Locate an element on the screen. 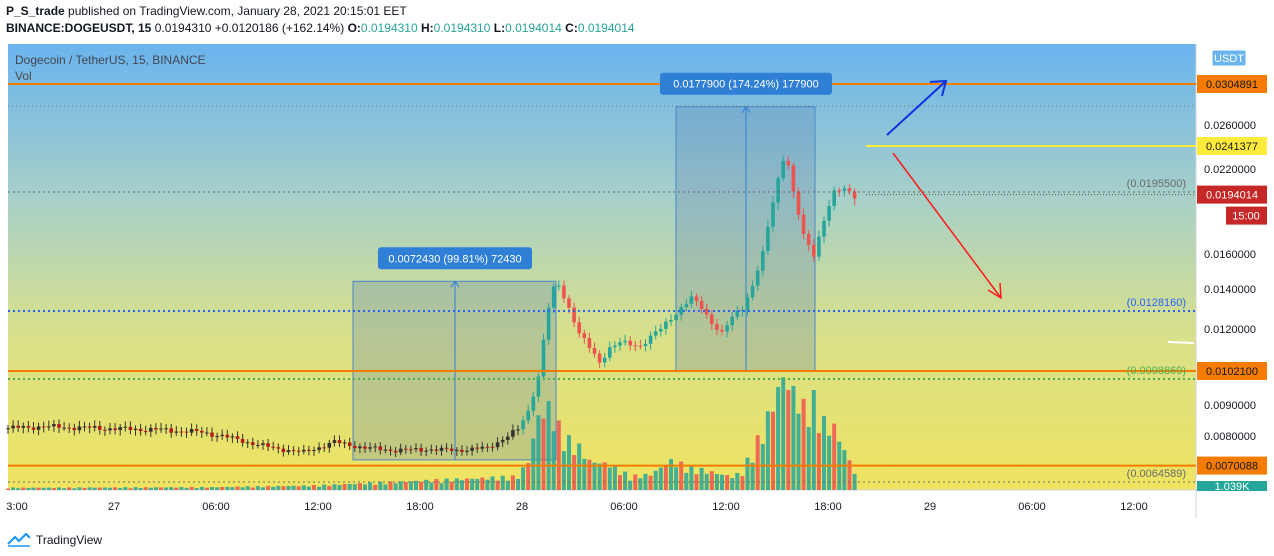 This screenshot has width=1274, height=556. x-tick-label: 28 is located at coordinates (522, 507).